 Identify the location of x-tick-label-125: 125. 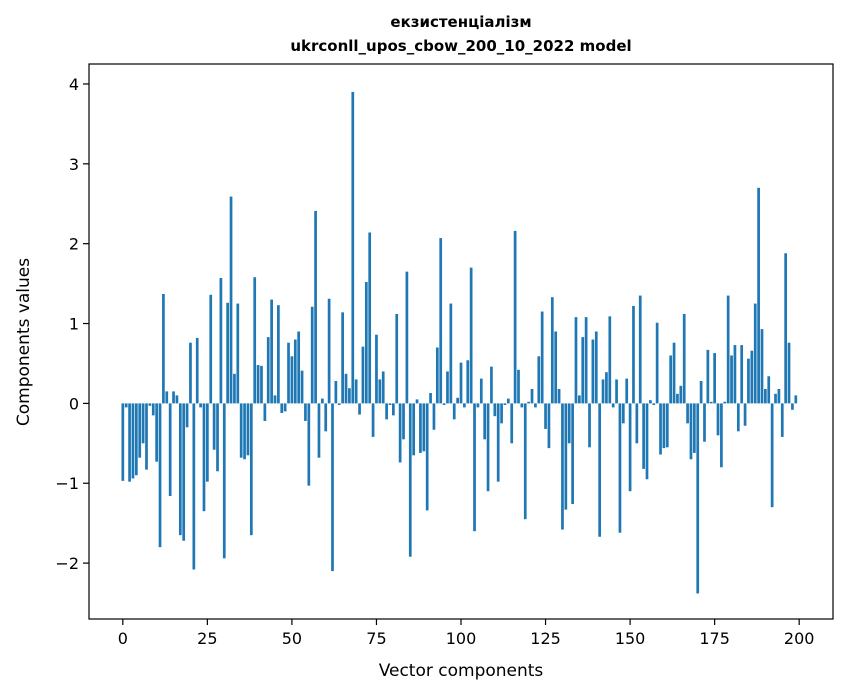
(545, 638).